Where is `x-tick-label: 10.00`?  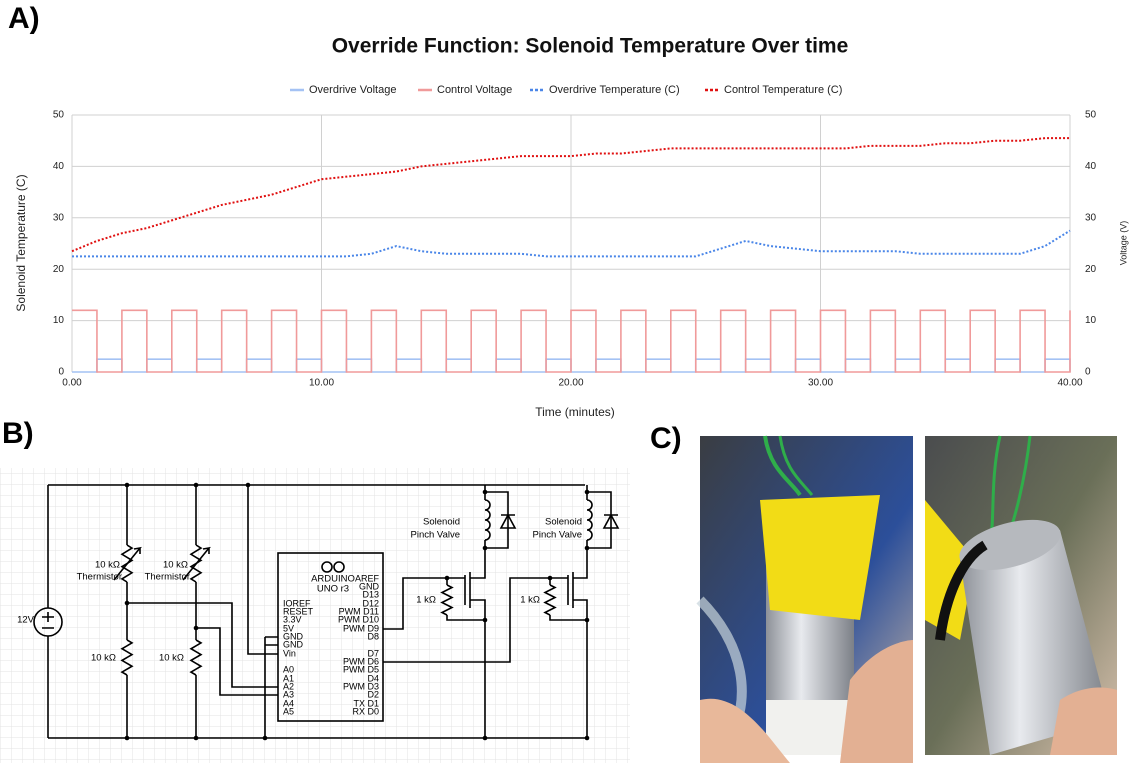
x-tick-label: 10.00 is located at coordinates (321, 383).